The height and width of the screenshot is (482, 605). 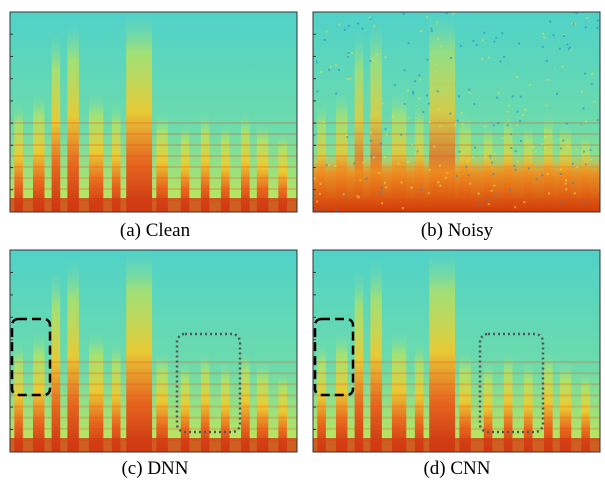 What do you see at coordinates (155, 230) in the screenshot?
I see `caption: (a) Clean` at bounding box center [155, 230].